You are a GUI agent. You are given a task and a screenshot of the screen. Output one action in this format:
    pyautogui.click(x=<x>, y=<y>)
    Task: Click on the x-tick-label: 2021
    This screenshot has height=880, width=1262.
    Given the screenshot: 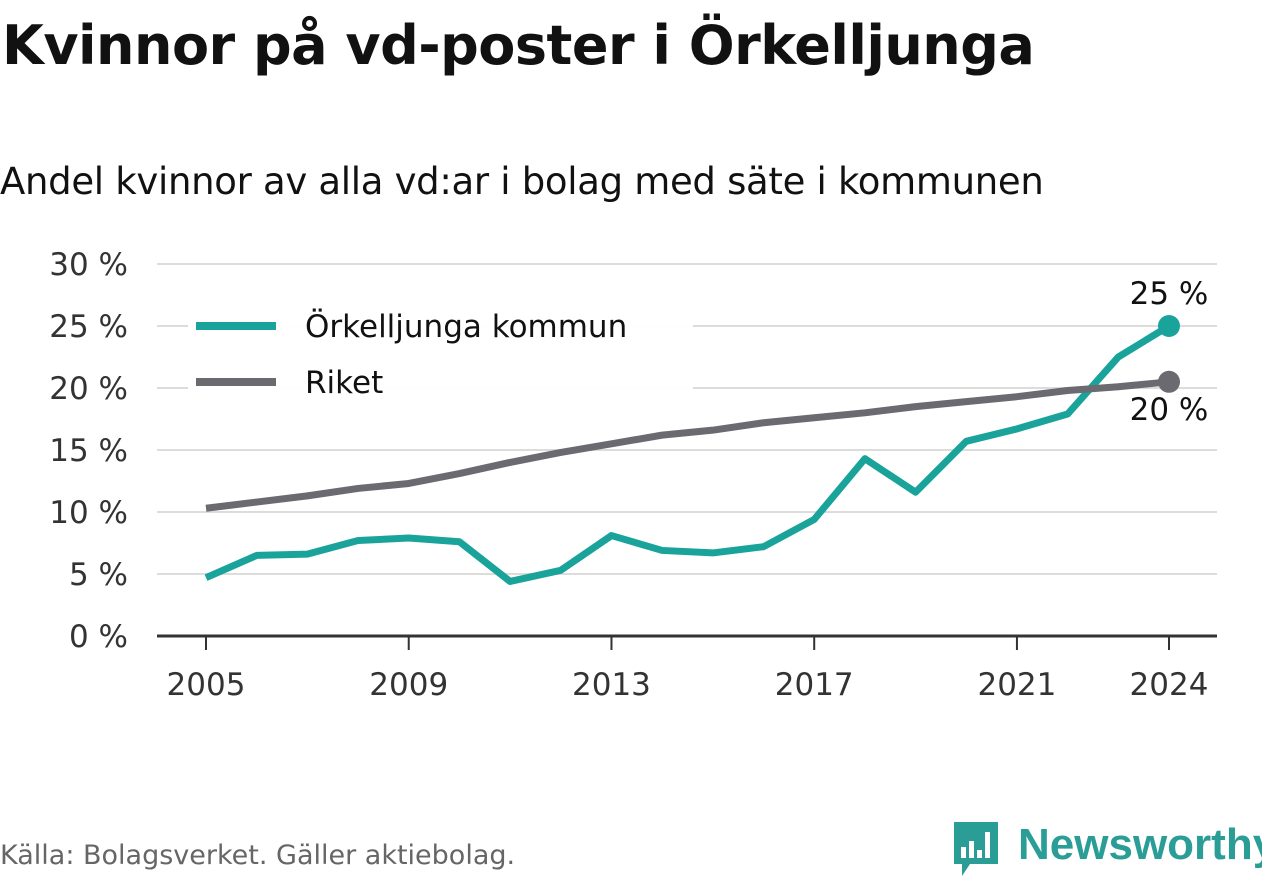 What is the action you would take?
    pyautogui.click(x=1016, y=685)
    